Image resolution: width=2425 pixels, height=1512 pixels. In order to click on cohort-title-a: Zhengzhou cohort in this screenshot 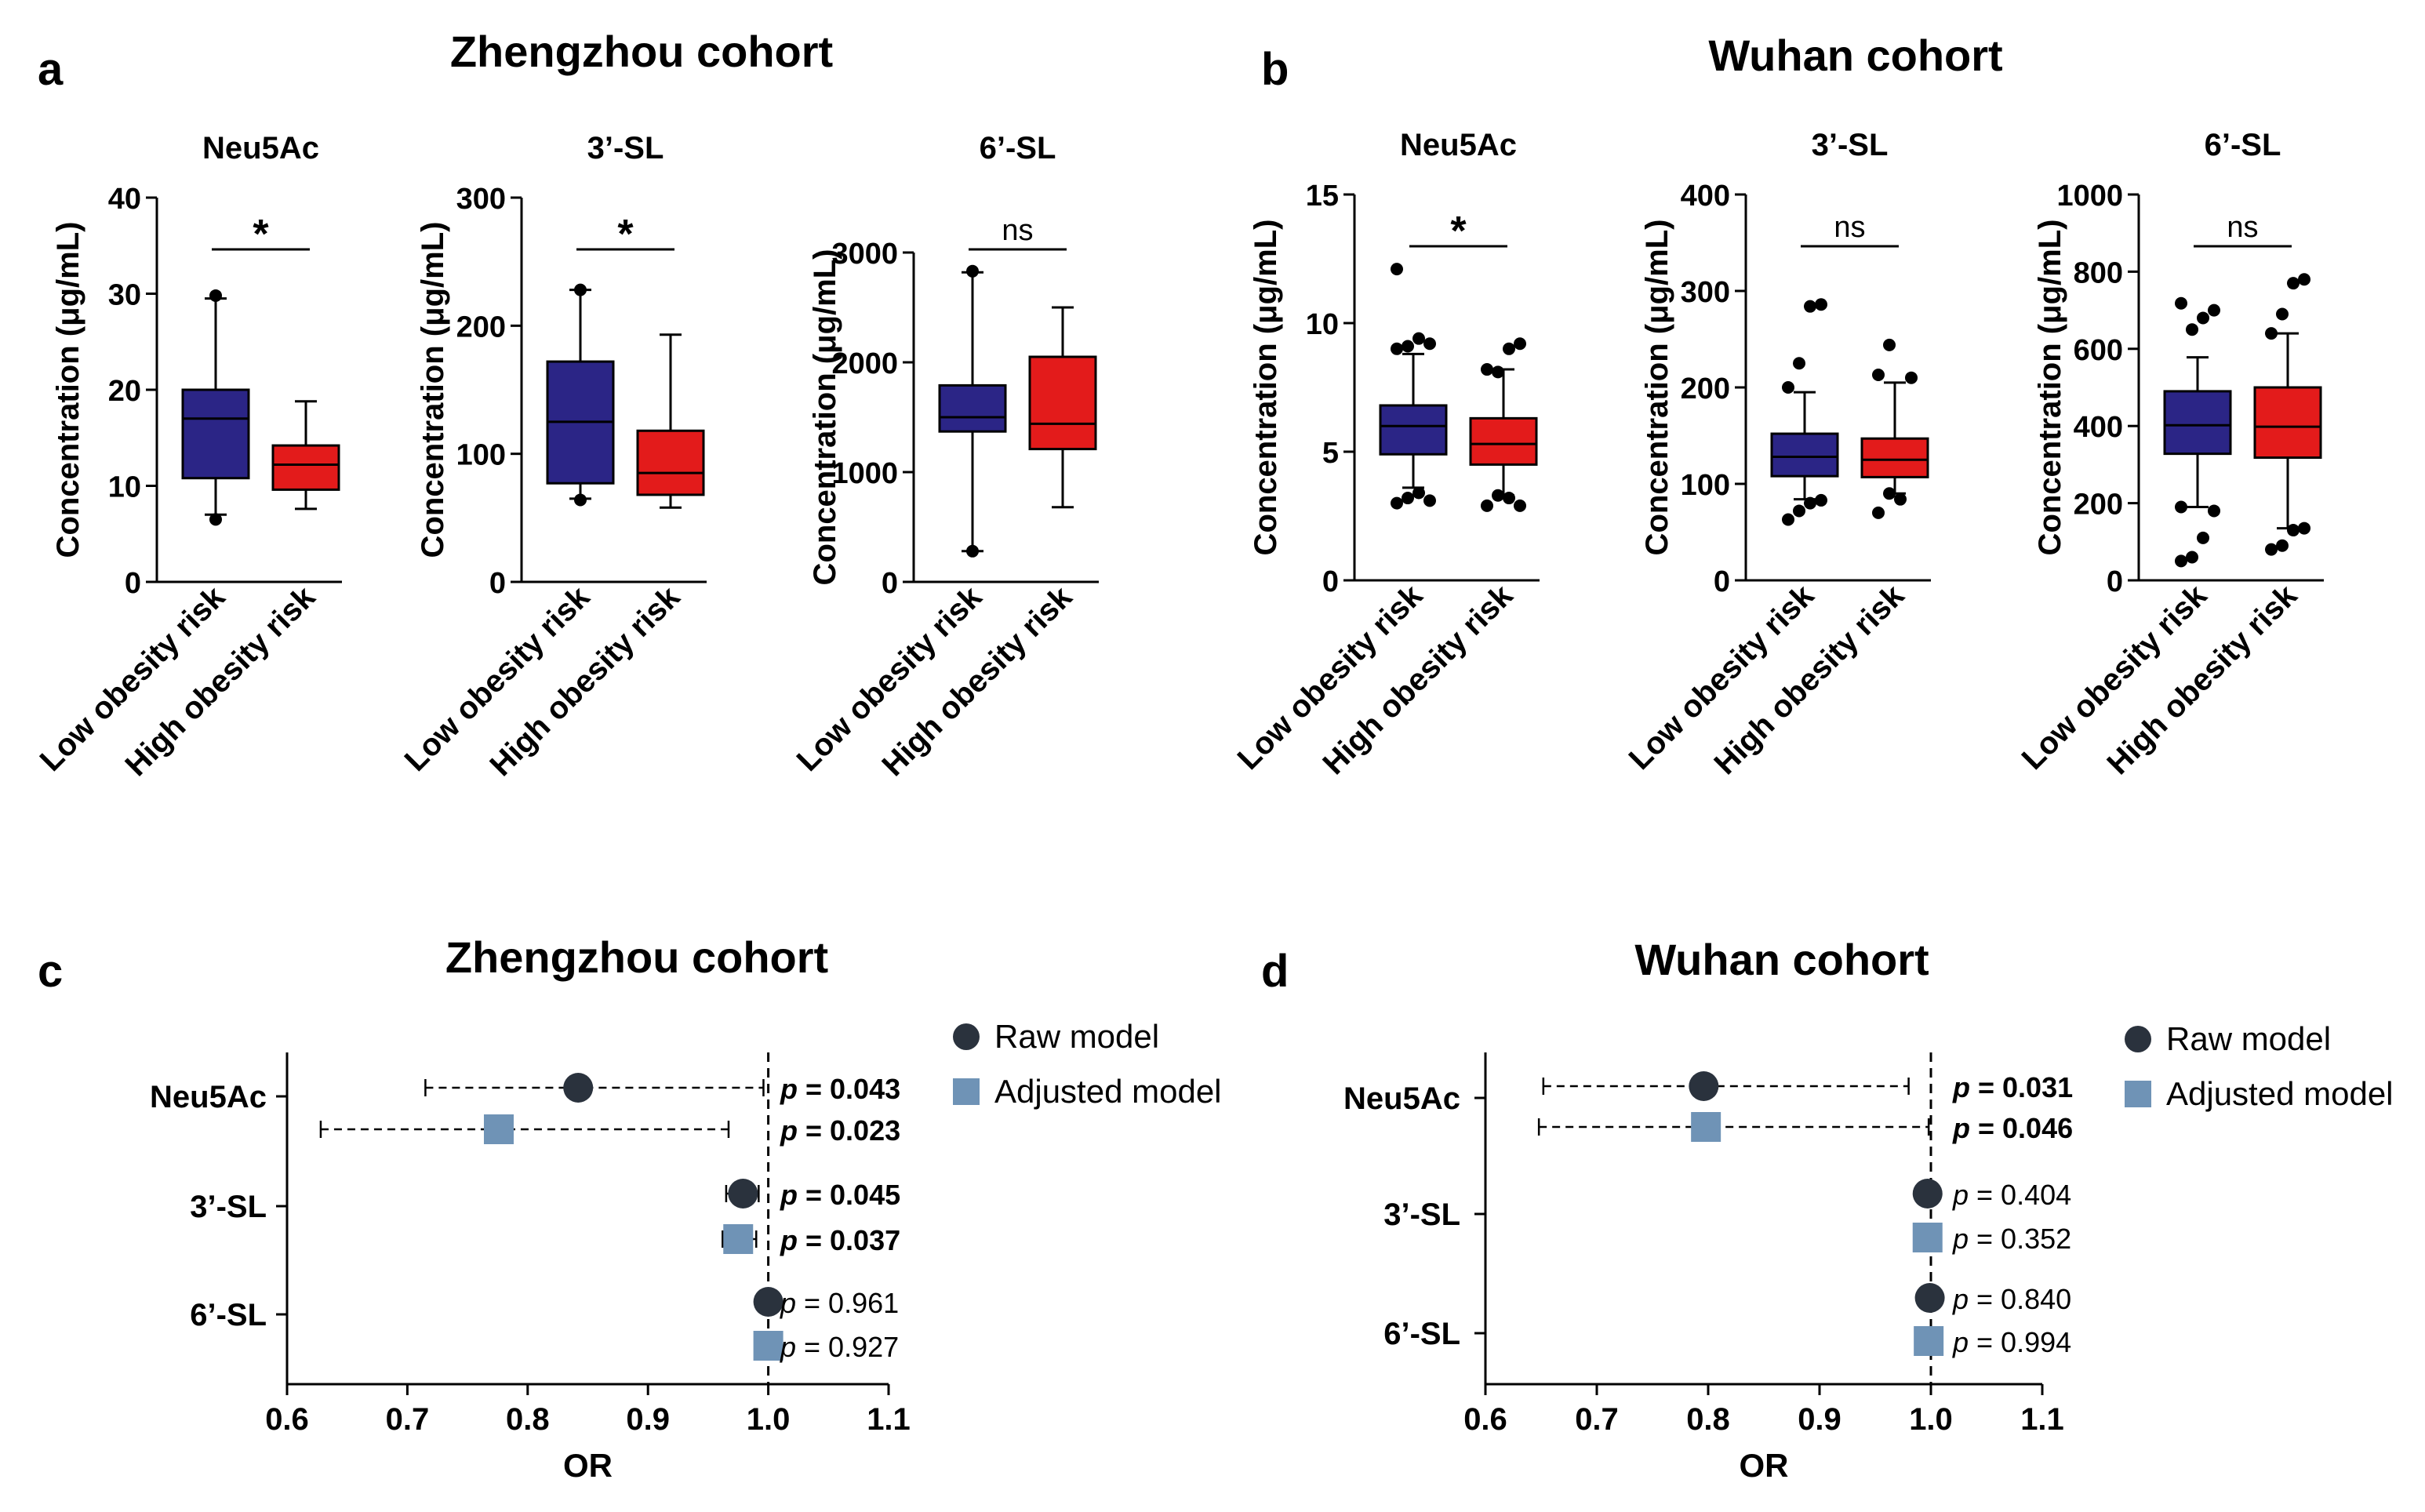, I will do `click(641, 51)`.